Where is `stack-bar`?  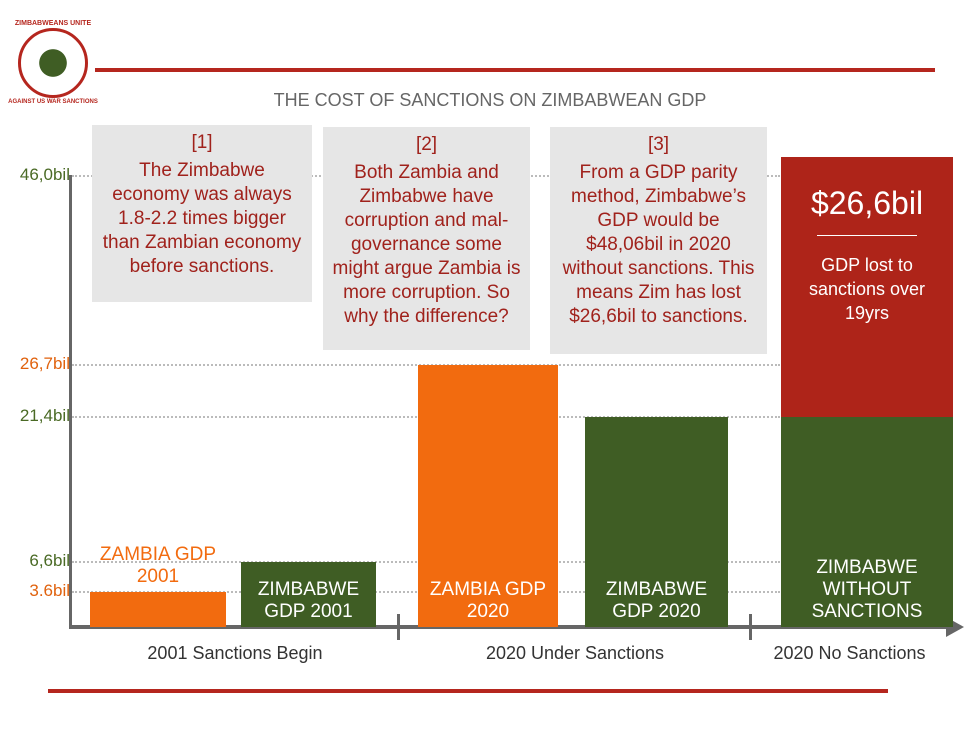 stack-bar is located at coordinates (867, 287).